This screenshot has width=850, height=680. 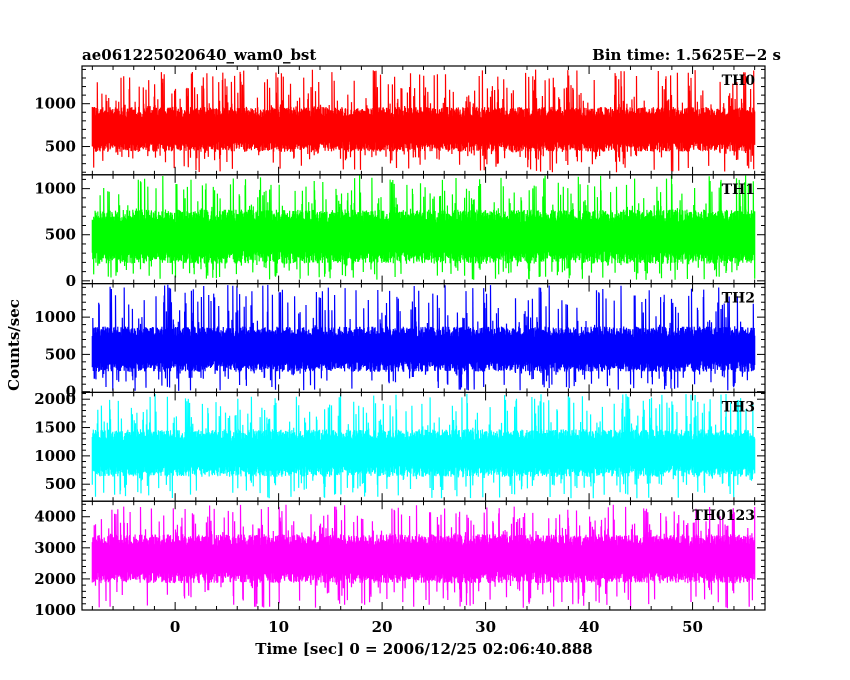 What do you see at coordinates (692, 627) in the screenshot?
I see `x-tick-label: 50` at bounding box center [692, 627].